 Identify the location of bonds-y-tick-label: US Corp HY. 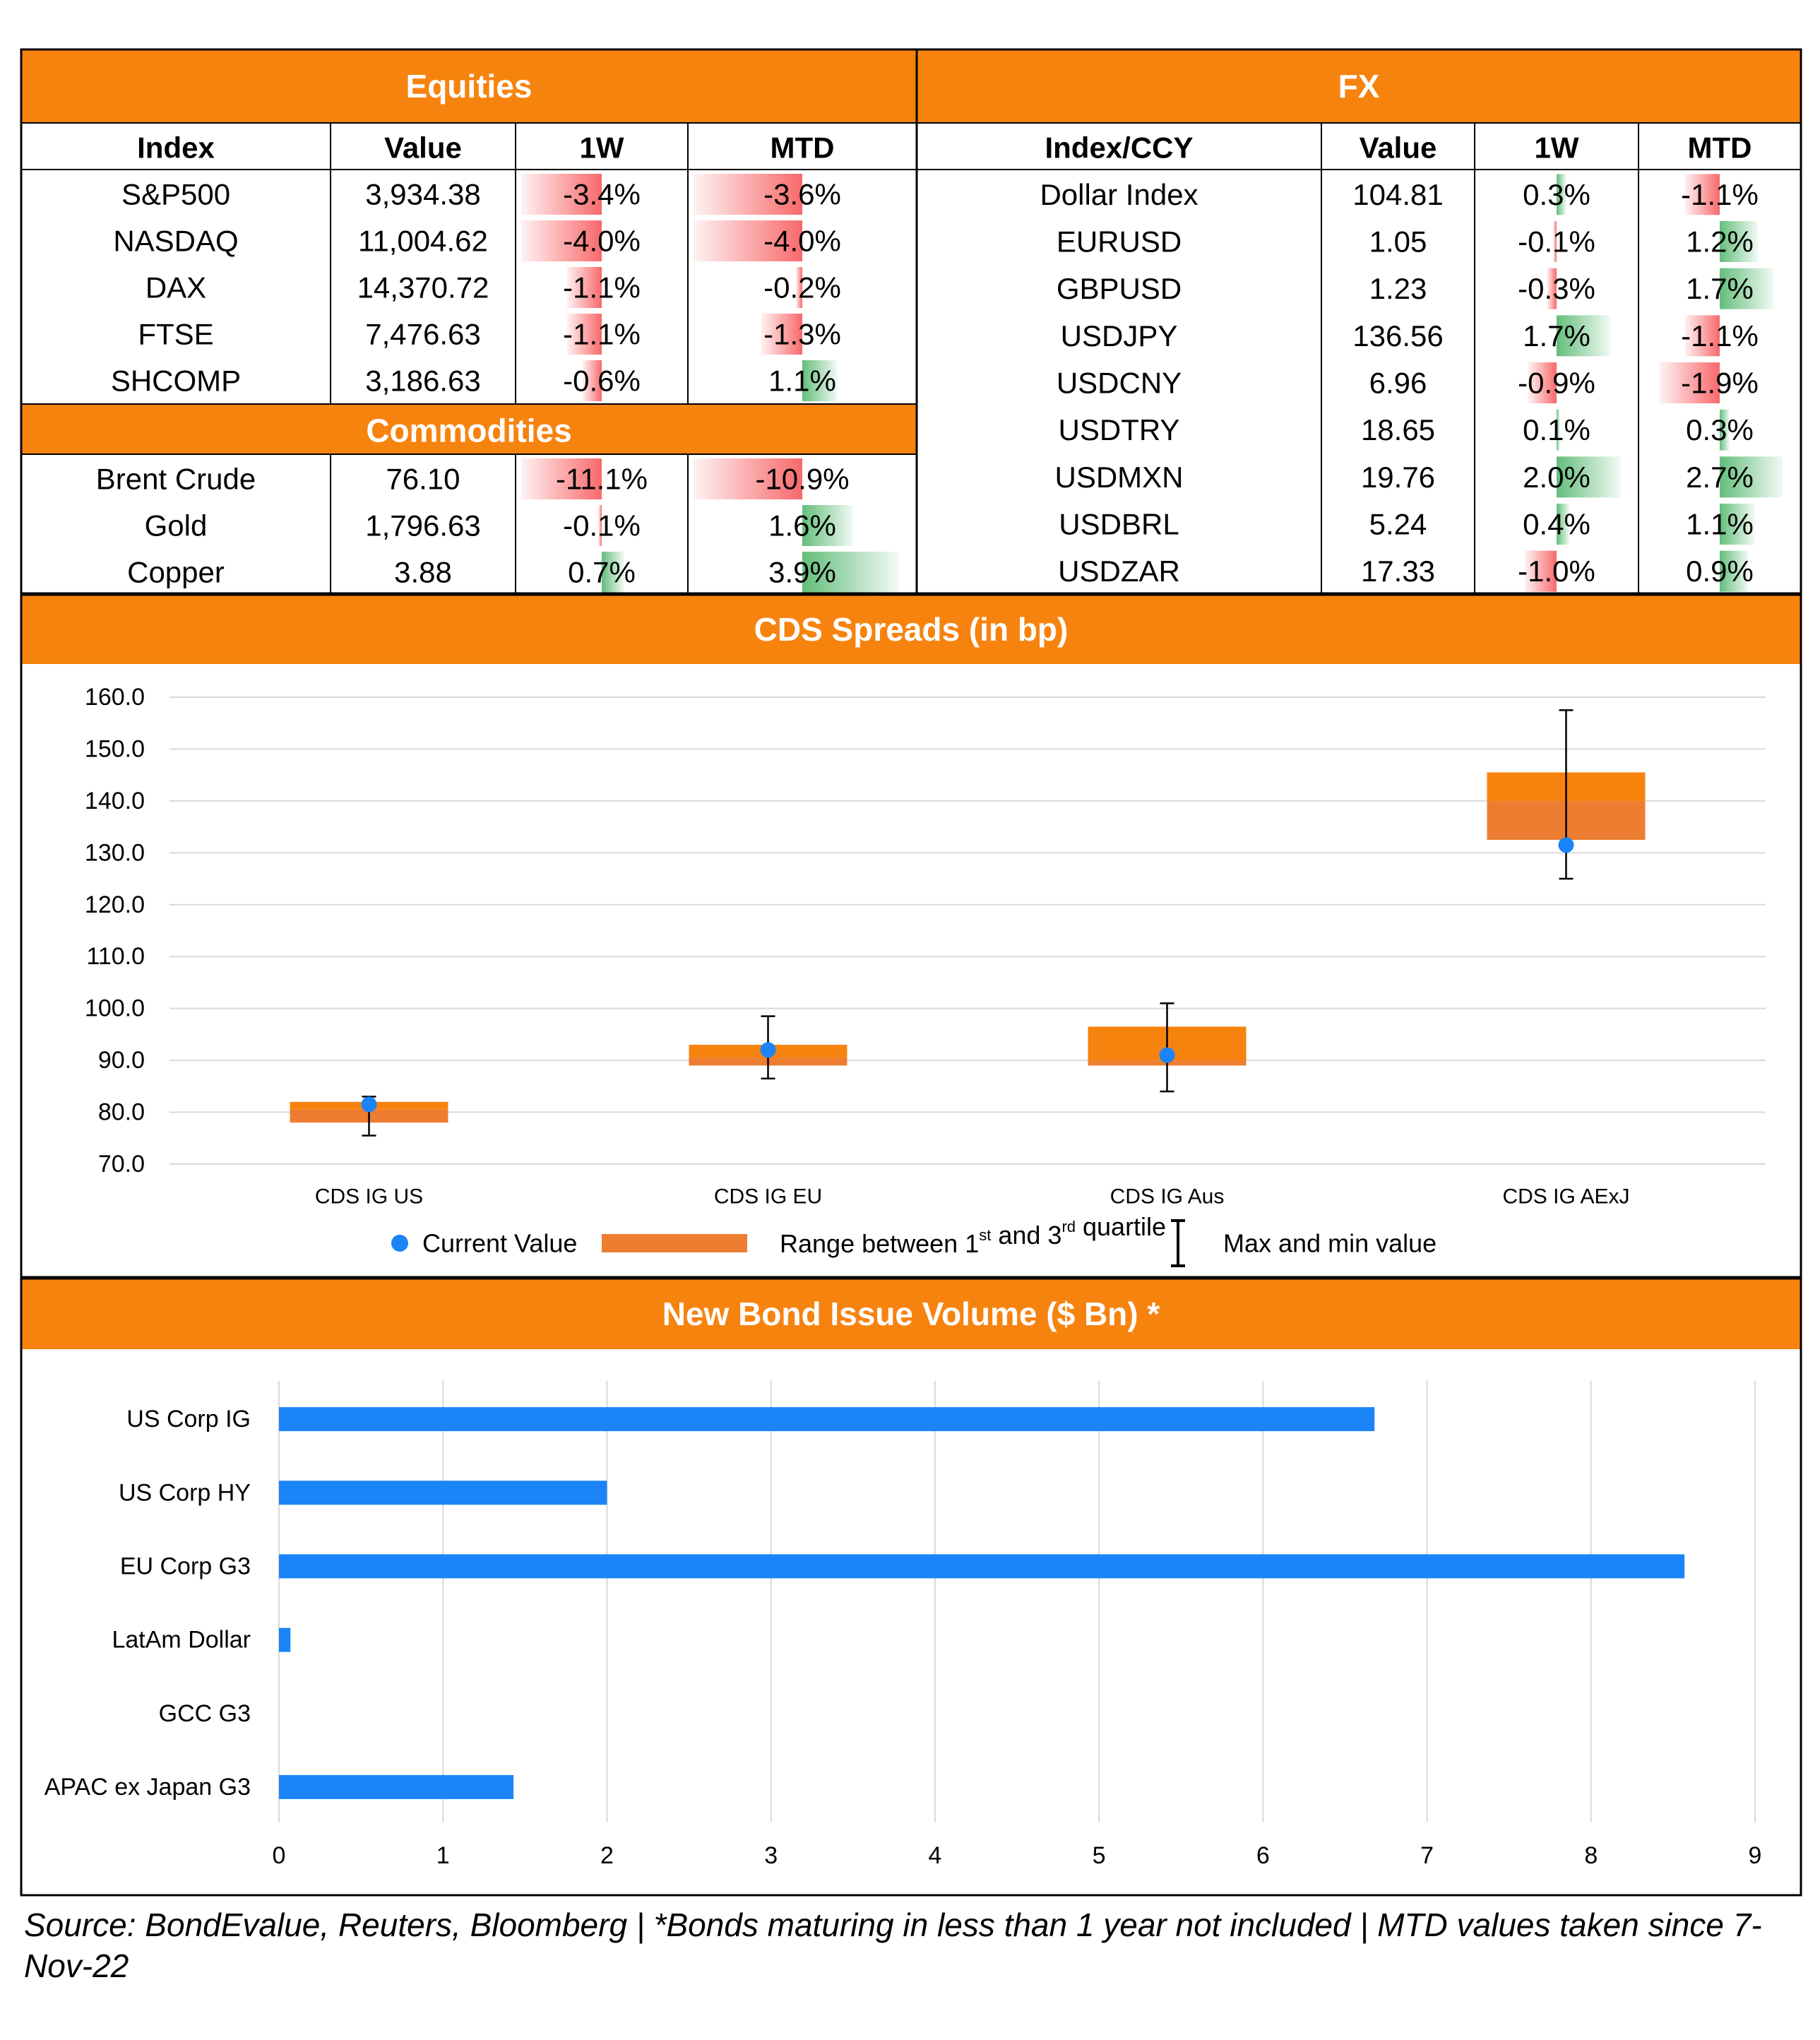
(185, 1493).